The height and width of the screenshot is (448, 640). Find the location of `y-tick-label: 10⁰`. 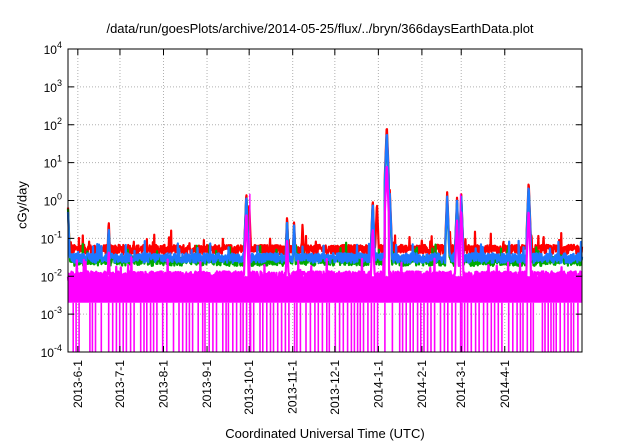

y-tick-label: 10⁰ is located at coordinates (53, 200).